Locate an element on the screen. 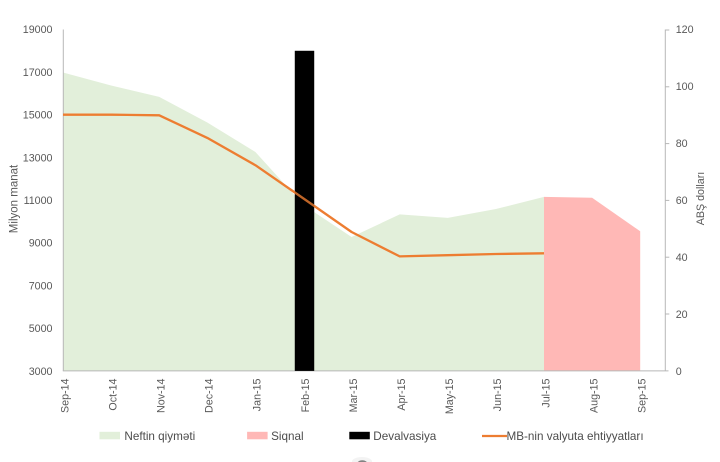 The width and height of the screenshot is (720, 462). svg-text: 20 is located at coordinates (682, 315).